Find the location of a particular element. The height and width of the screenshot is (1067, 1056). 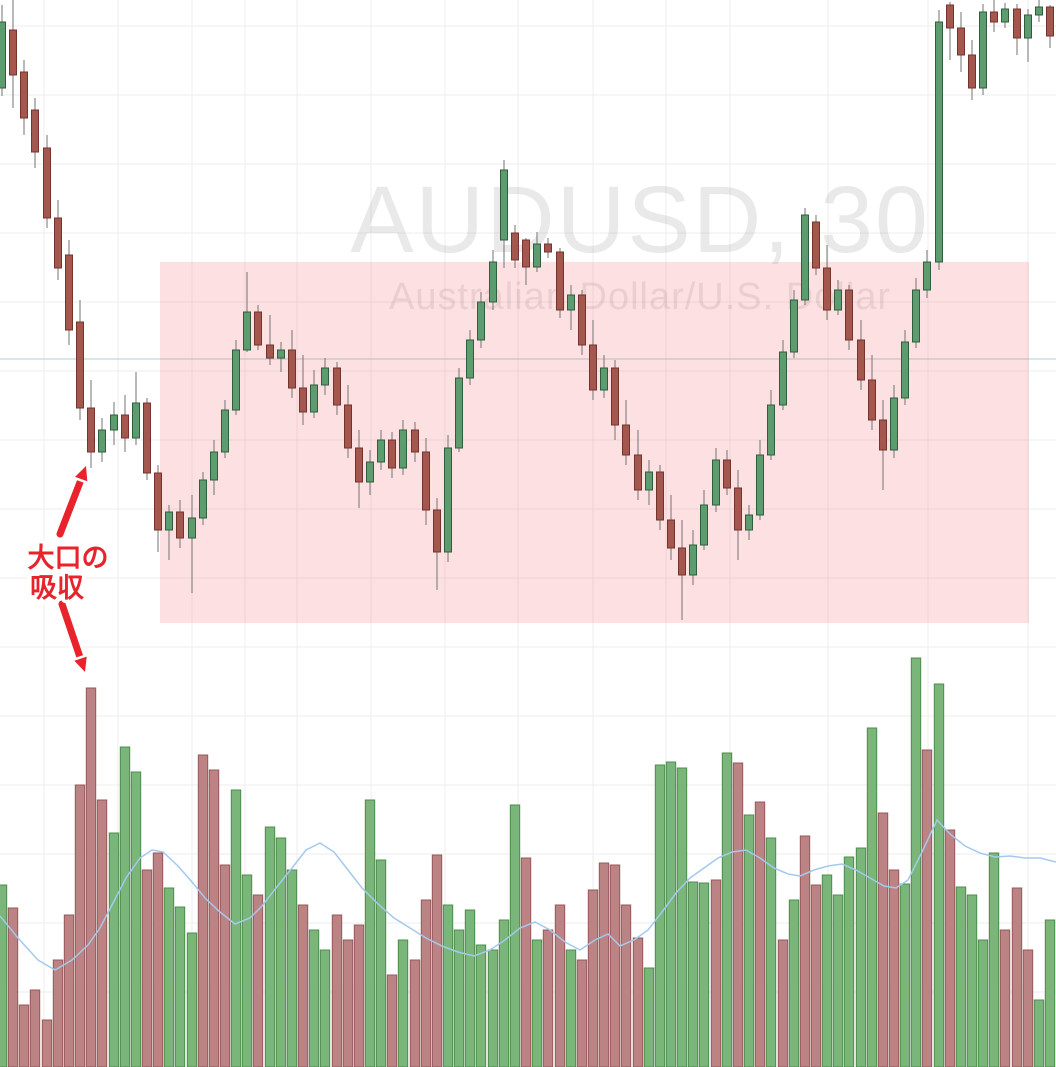

watermark: AUDUSD, 30 Australian Dollar/U.S. Dollar is located at coordinates (640, 242).